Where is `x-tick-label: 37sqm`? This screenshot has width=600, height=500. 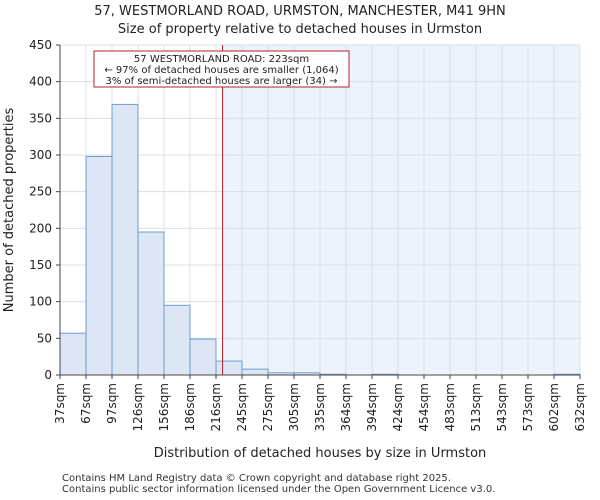
x-tick-label: 37sqm is located at coordinates (60, 403).